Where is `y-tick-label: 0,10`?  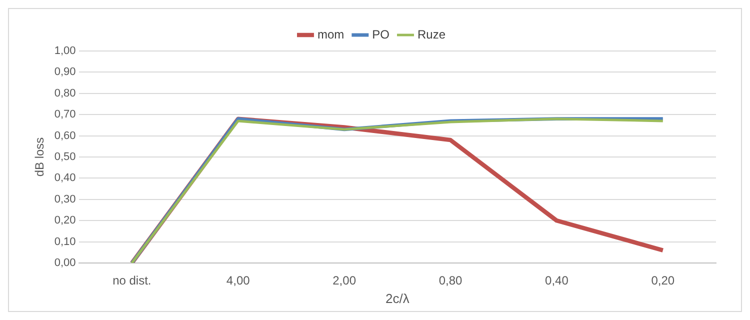 y-tick-label: 0,10 is located at coordinates (65, 242).